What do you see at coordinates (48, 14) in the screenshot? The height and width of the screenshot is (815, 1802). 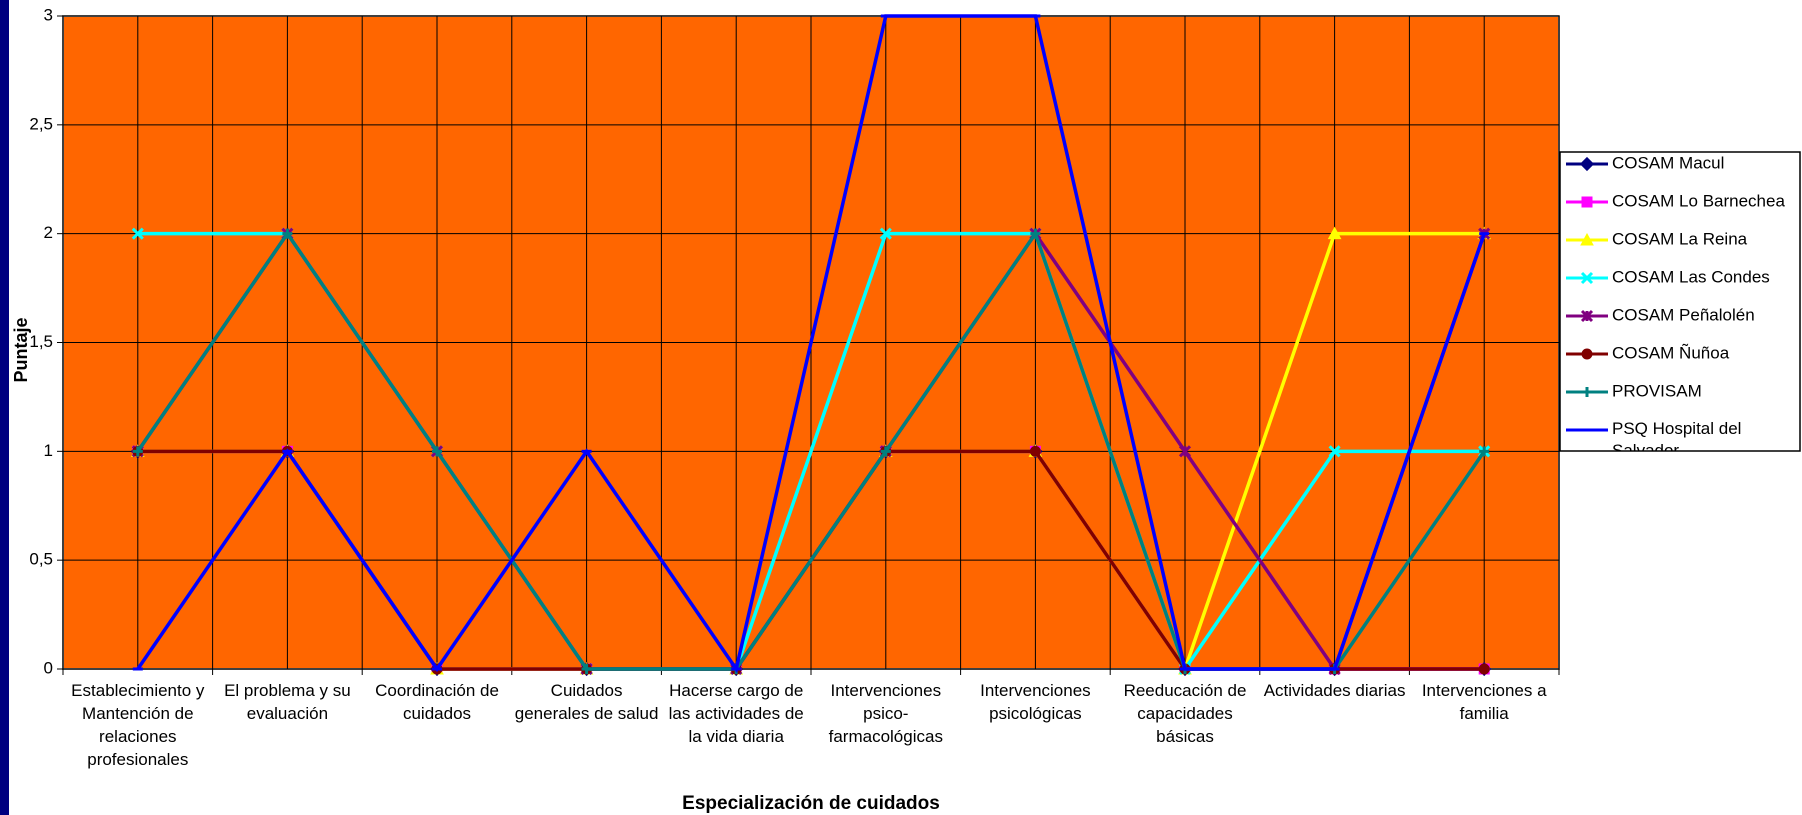 I see `y-tick-label: 3` at bounding box center [48, 14].